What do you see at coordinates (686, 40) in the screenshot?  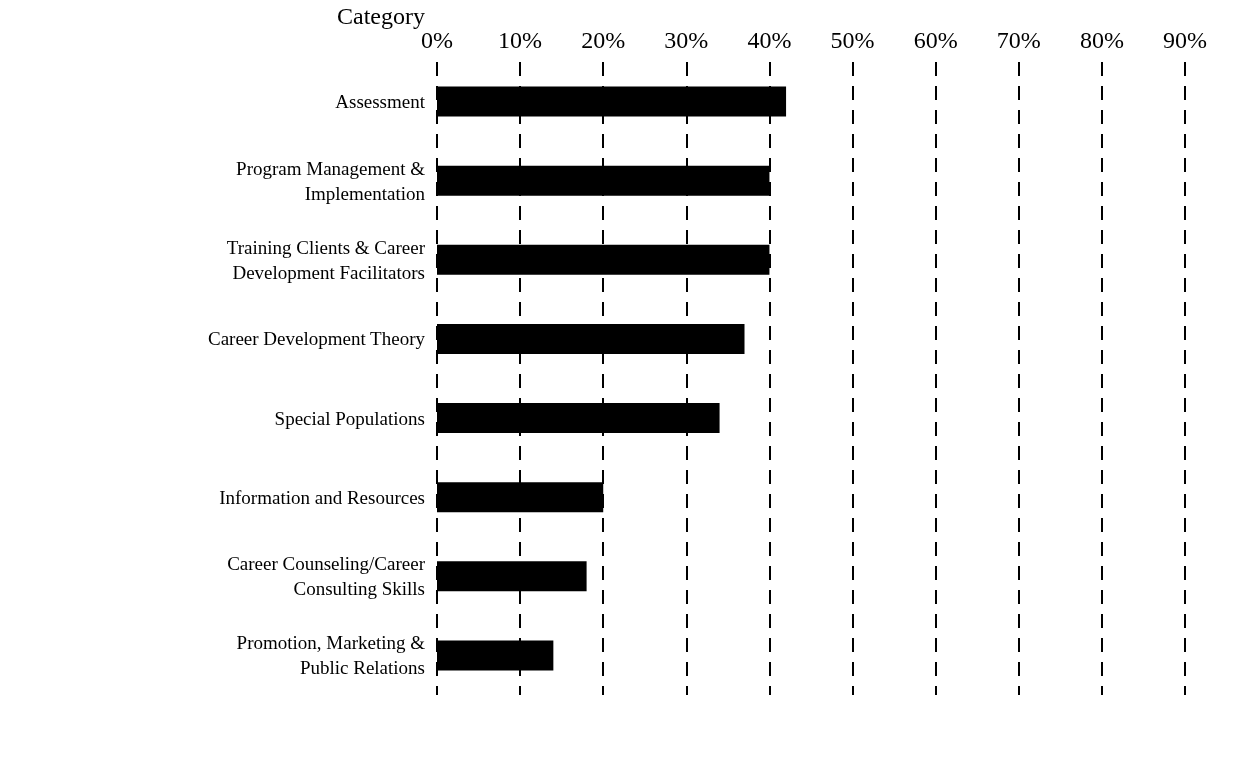 I see `x-tick-label: 30%` at bounding box center [686, 40].